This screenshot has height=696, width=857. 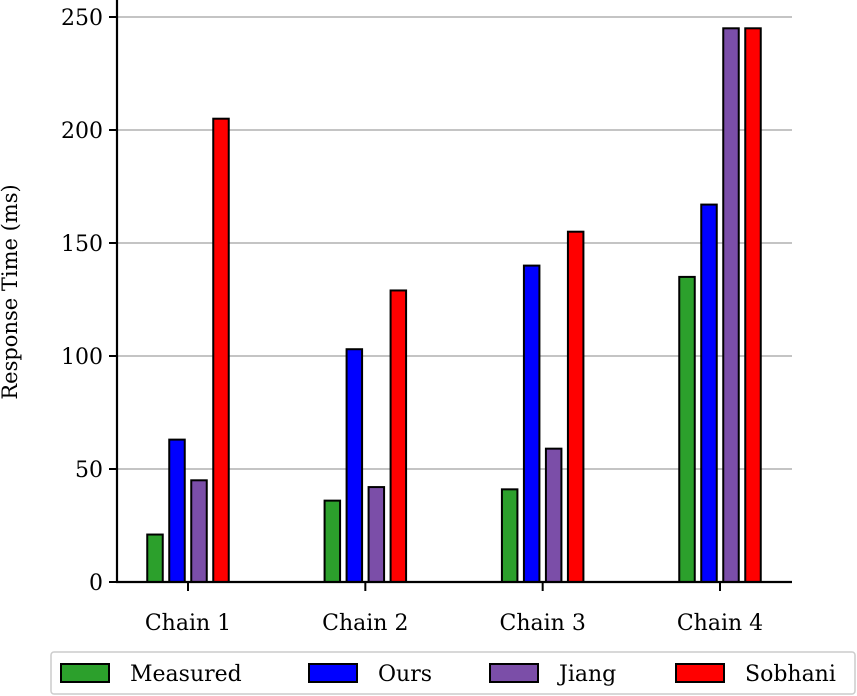 What do you see at coordinates (720, 623) in the screenshot?
I see `x-tick-label: Chain 4` at bounding box center [720, 623].